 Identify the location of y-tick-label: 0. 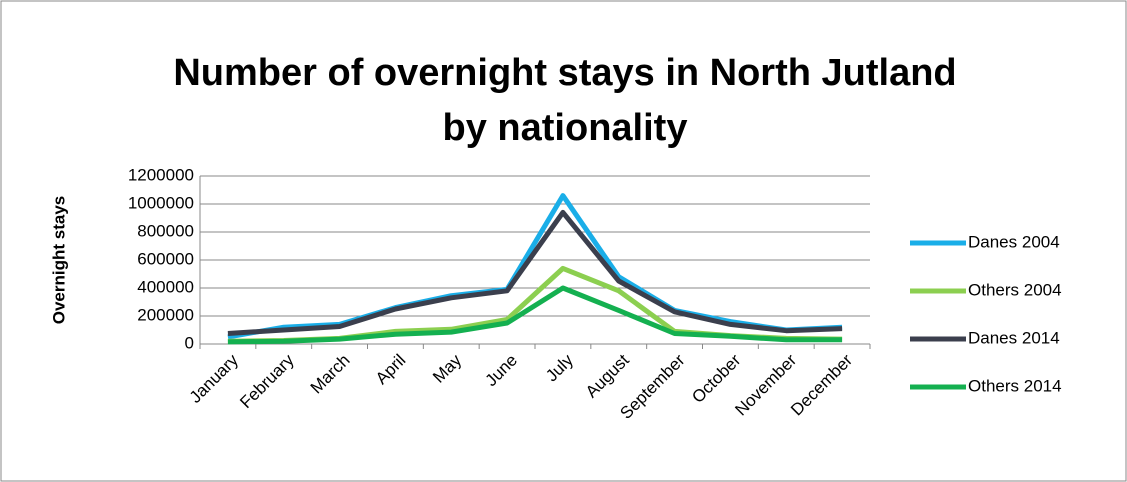
(189, 342).